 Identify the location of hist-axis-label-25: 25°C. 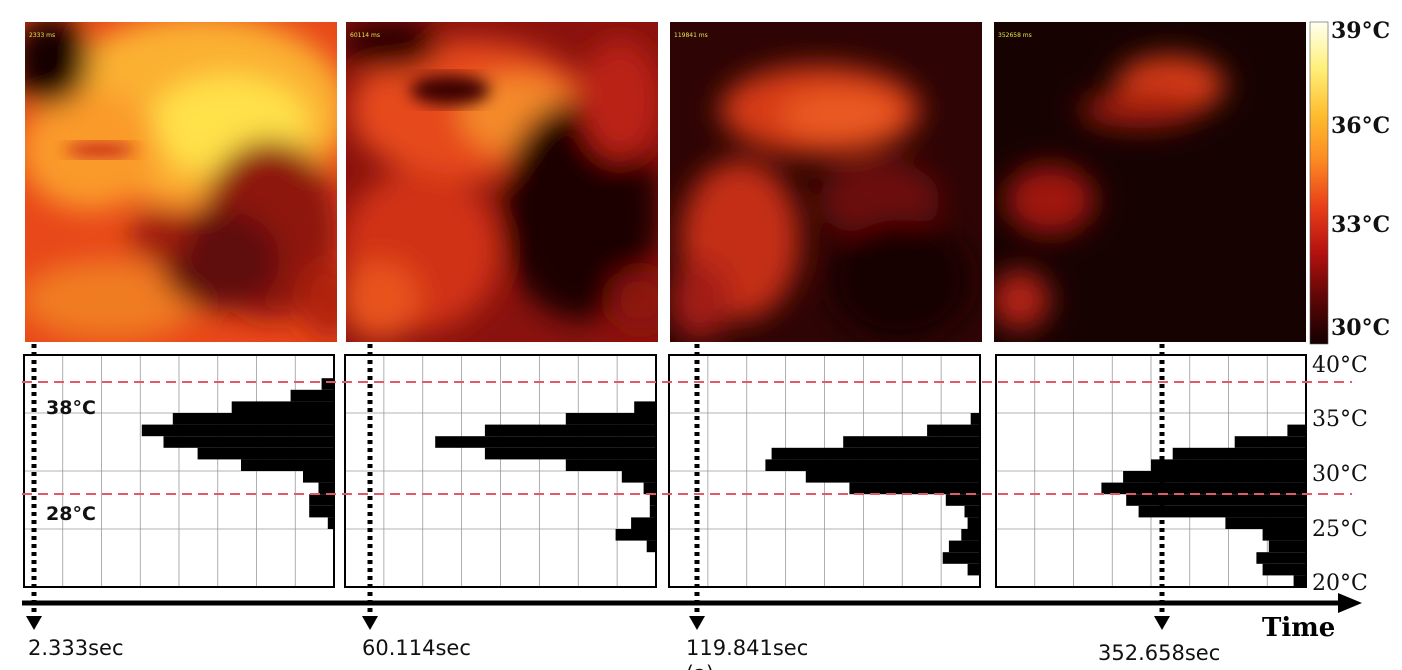
(1340, 529).